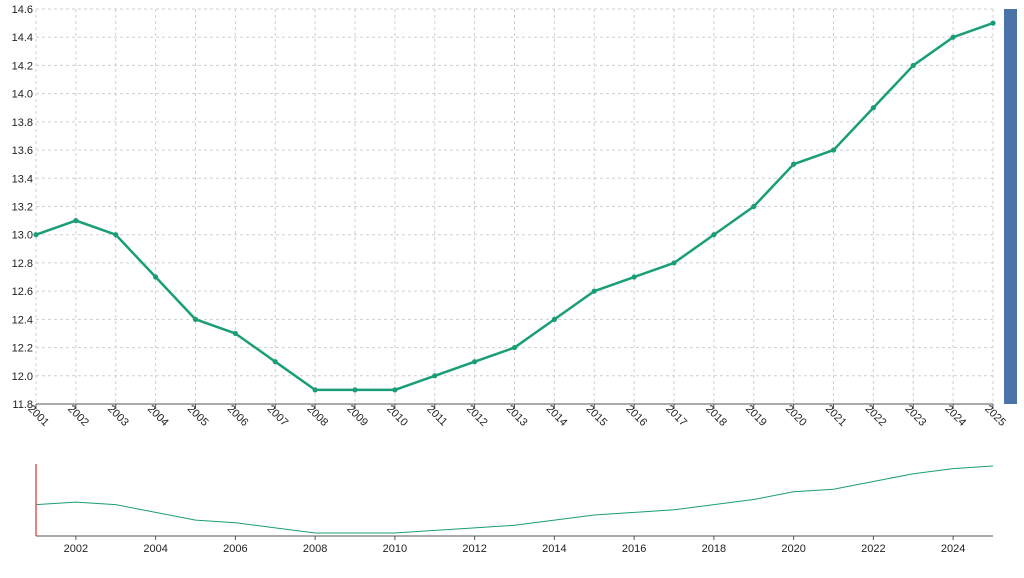  I want to click on navigator-series-line, so click(514, 499).